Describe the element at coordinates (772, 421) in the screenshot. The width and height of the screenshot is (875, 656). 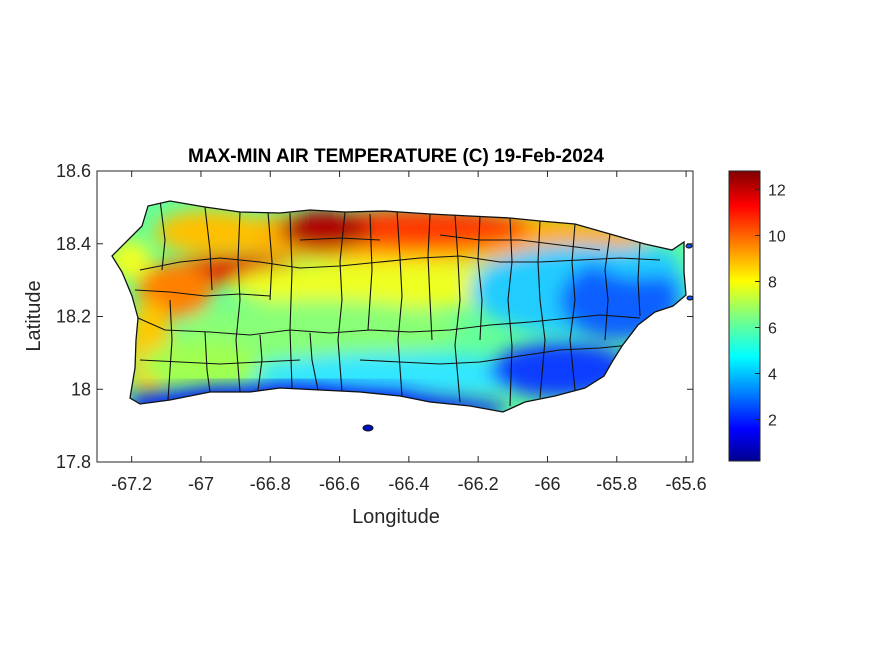
I see `colorbar-tick-label: 2` at that location.